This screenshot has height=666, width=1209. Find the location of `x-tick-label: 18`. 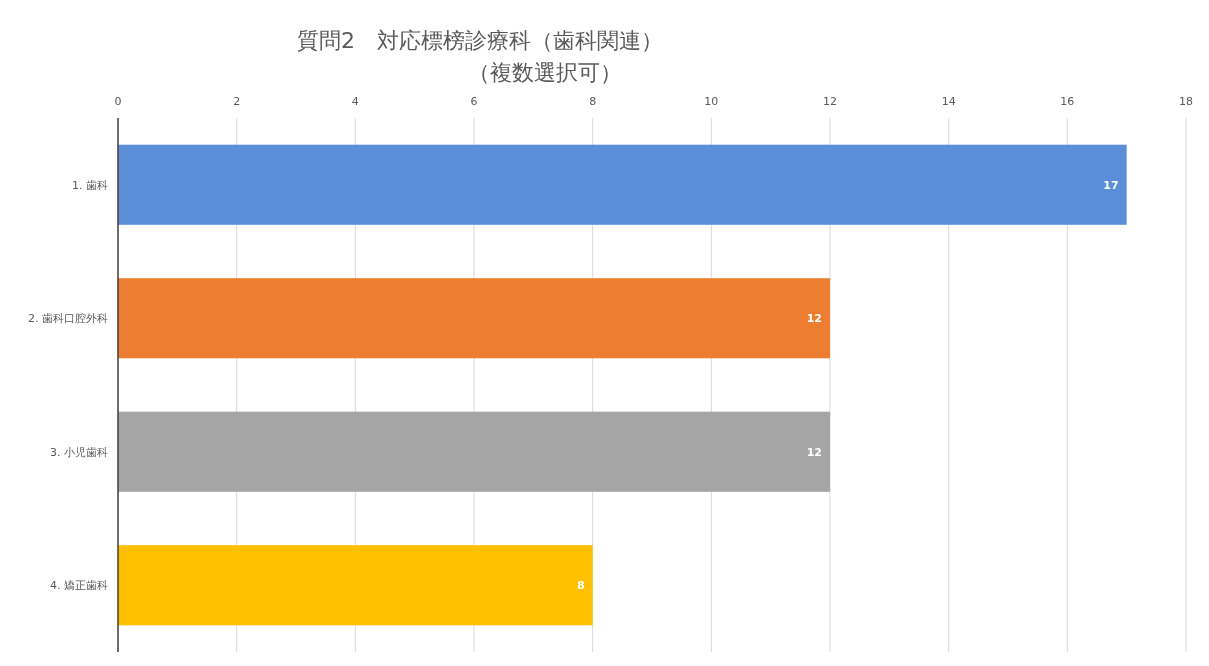

x-tick-label: 18 is located at coordinates (1186, 101).